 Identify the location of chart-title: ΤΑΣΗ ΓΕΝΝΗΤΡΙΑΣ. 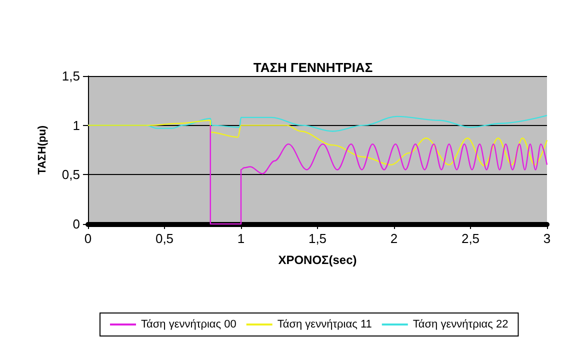
(313, 67).